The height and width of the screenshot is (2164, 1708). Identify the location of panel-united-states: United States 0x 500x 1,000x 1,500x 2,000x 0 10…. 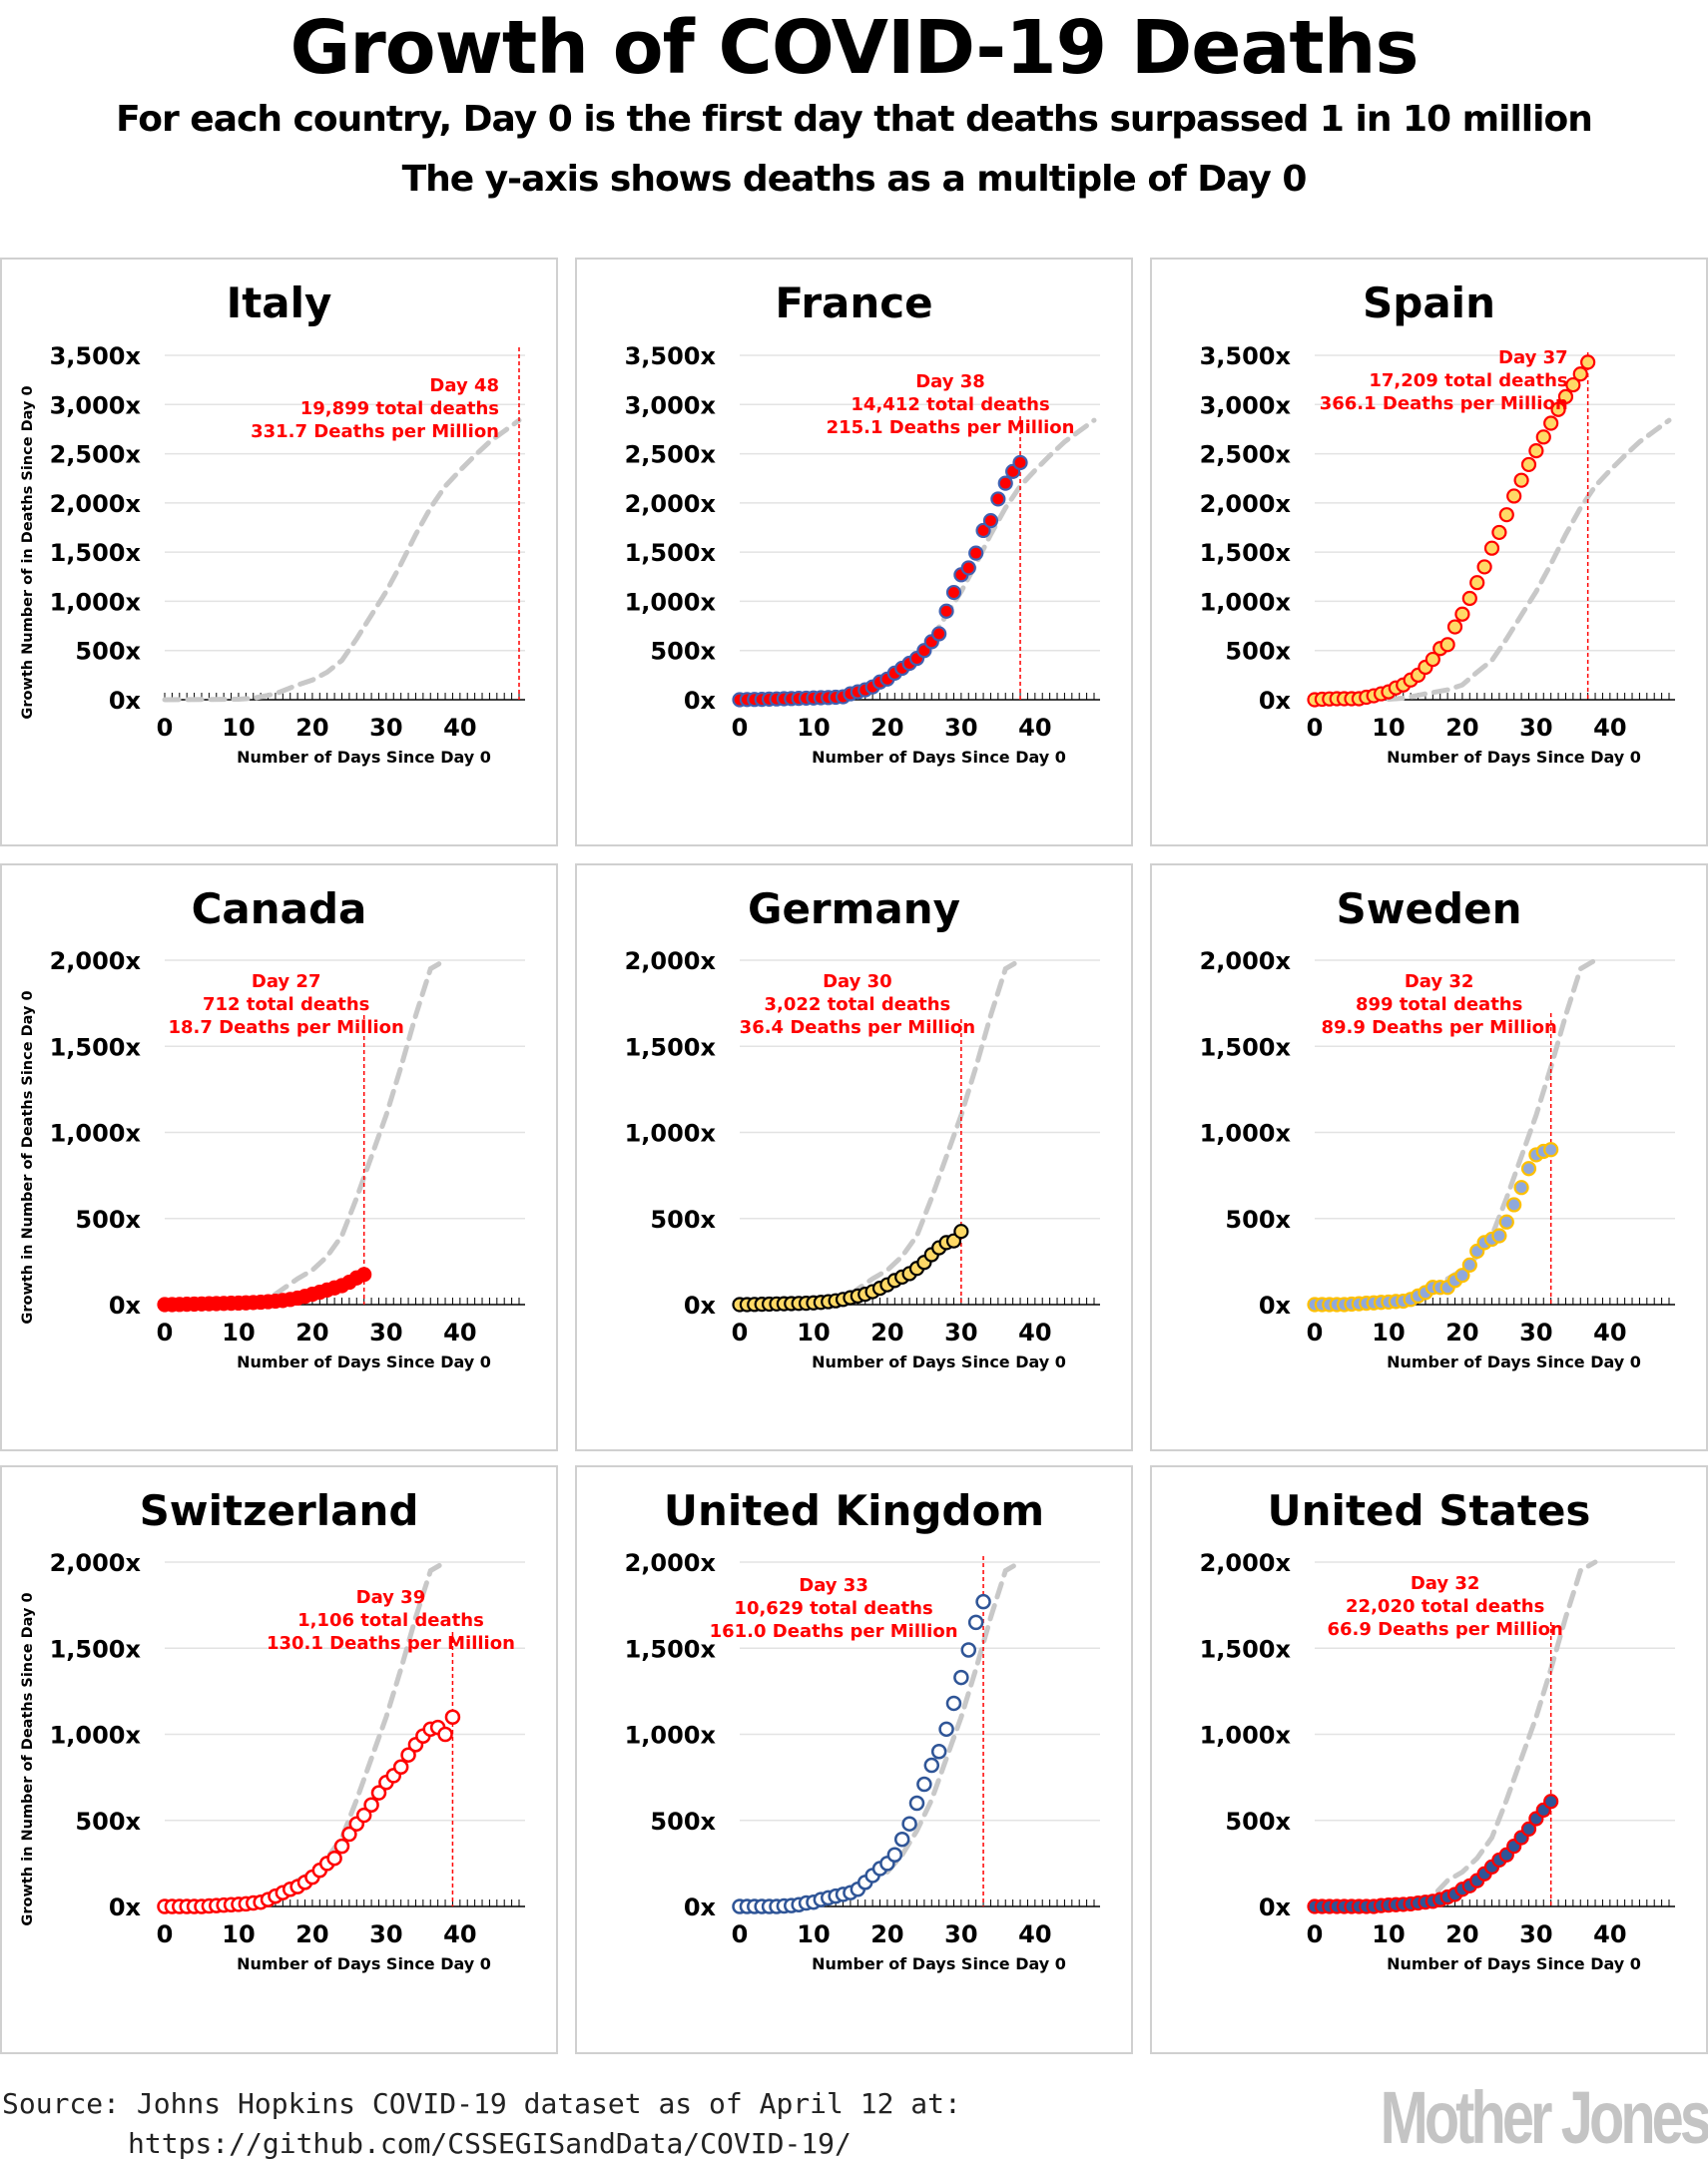
(1429, 1760).